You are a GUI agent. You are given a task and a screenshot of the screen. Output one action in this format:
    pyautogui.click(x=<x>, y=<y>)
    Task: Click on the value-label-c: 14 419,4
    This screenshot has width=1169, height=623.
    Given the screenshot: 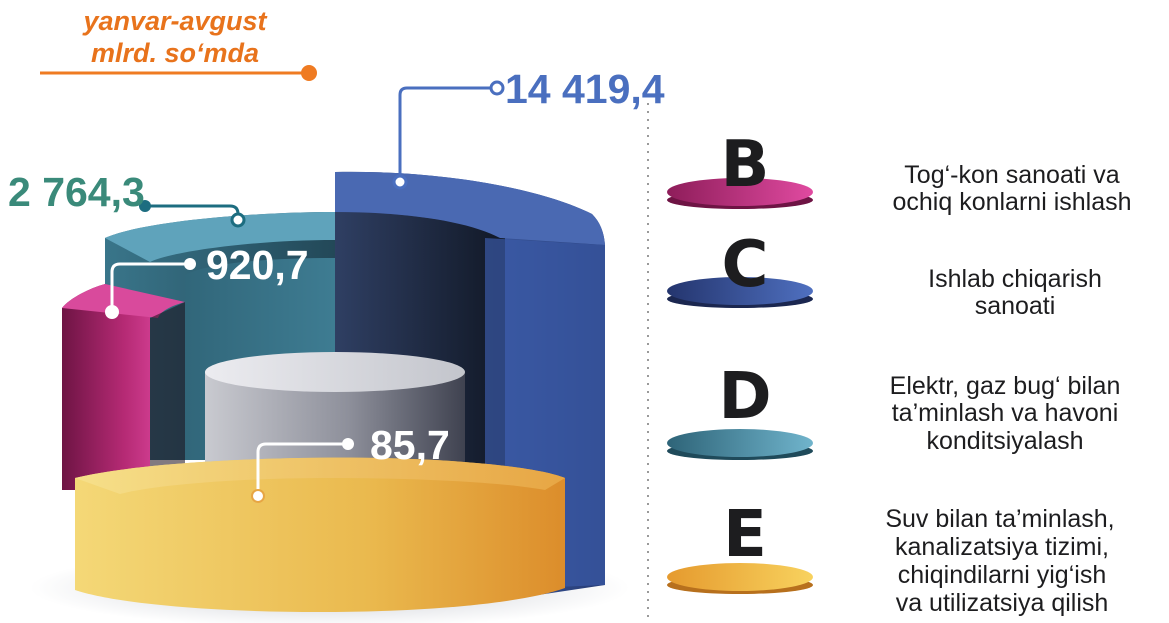 What is the action you would take?
    pyautogui.click(x=585, y=89)
    